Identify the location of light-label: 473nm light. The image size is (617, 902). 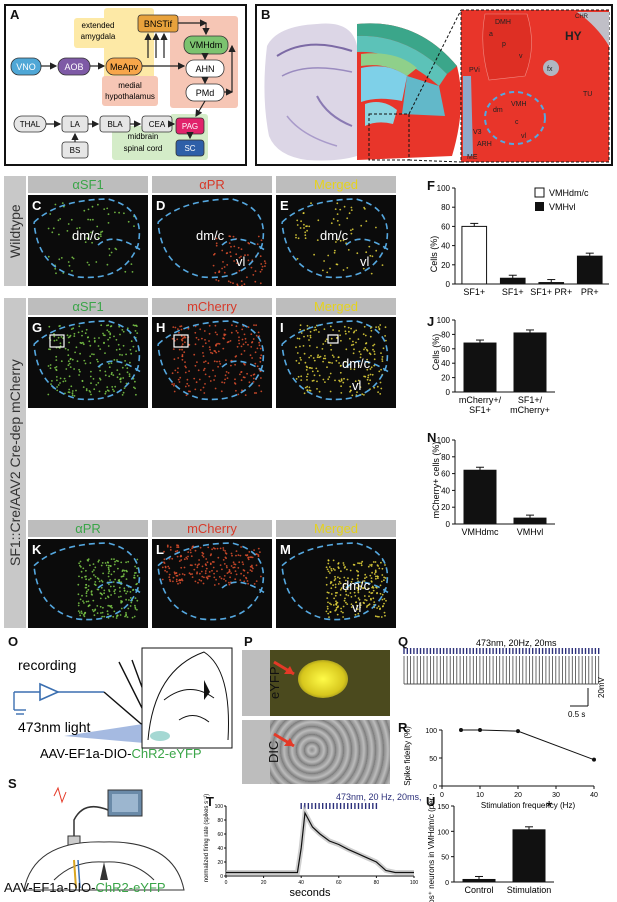
(54, 727).